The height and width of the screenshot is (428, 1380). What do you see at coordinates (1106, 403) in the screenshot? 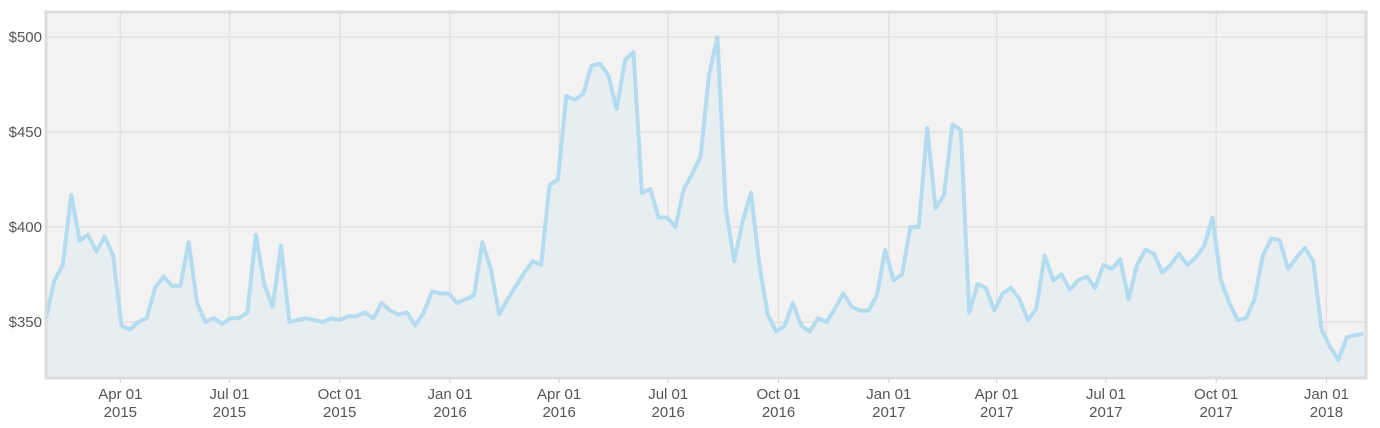
I see `x-tick-label: Jul 01 2017` at bounding box center [1106, 403].